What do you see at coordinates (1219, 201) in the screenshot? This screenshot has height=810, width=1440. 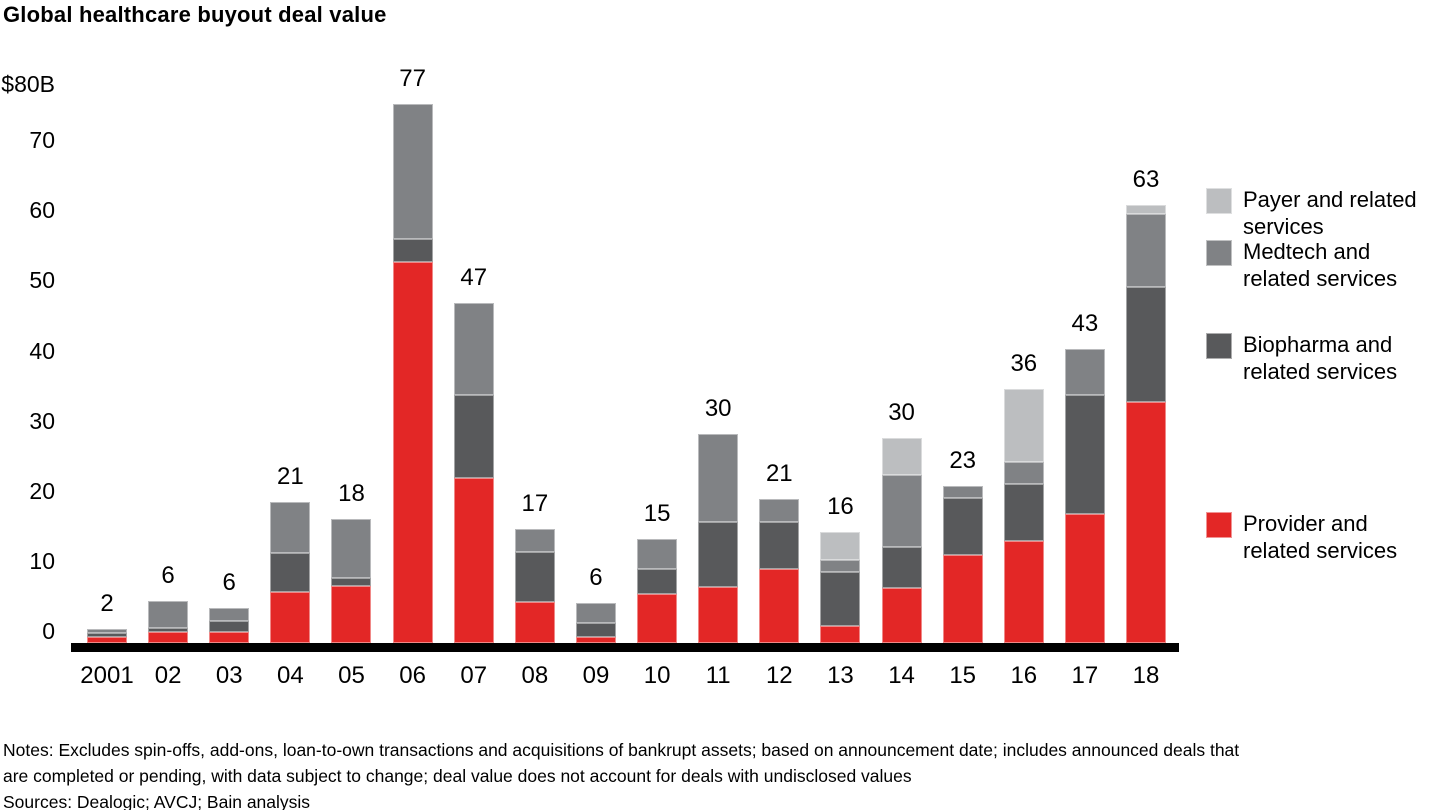 I see `legend-swatch-payer` at bounding box center [1219, 201].